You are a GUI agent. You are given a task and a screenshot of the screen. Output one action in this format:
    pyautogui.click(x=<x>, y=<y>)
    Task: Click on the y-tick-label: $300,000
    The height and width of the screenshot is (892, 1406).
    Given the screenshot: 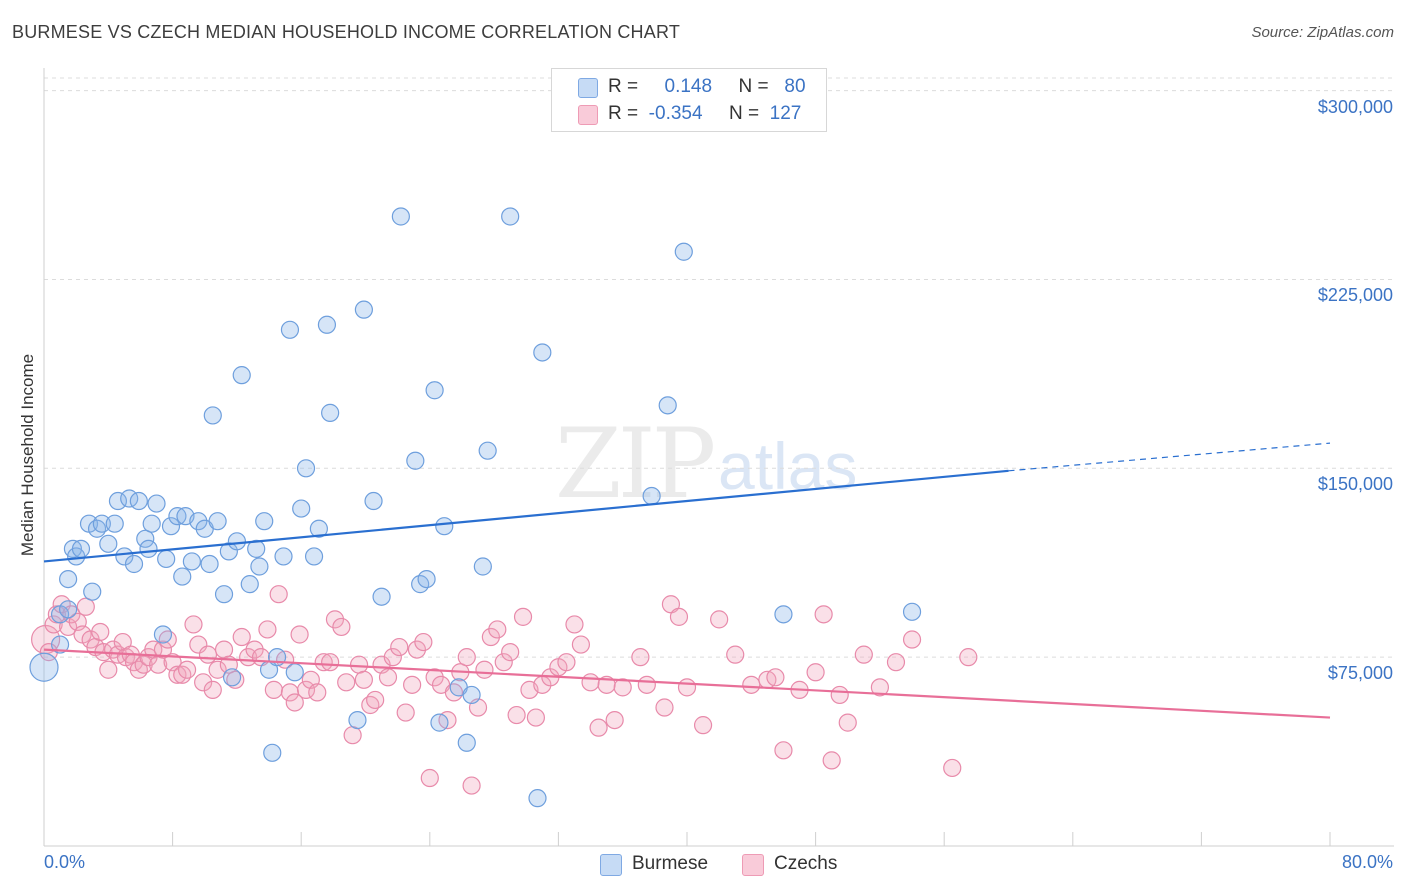 What is the action you would take?
    pyautogui.click(x=1355, y=106)
    